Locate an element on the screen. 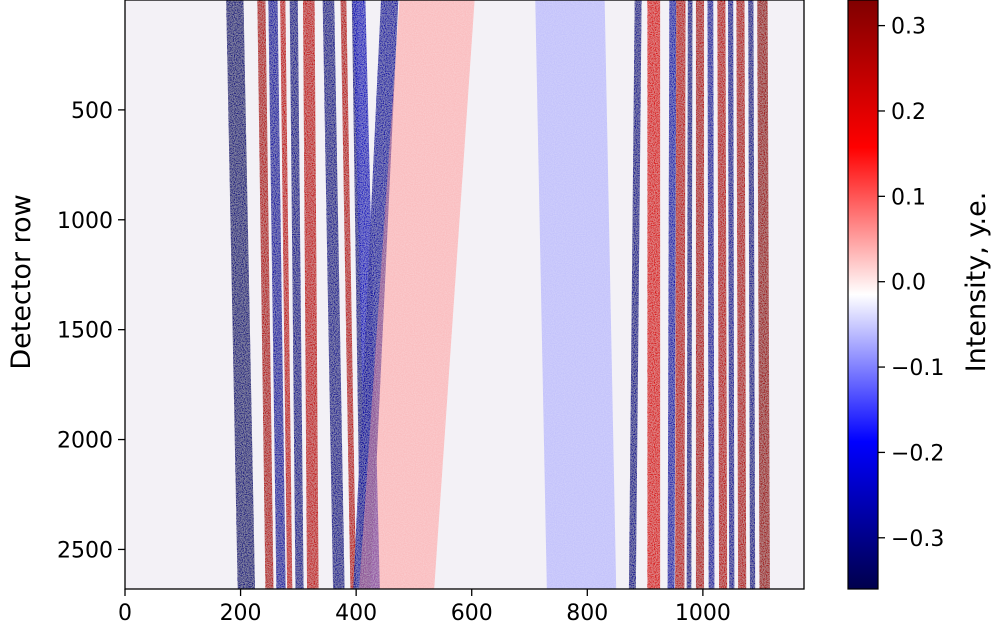 This screenshot has width=1000, height=629. colorbar-tick-label: −0.3 is located at coordinates (917, 539).